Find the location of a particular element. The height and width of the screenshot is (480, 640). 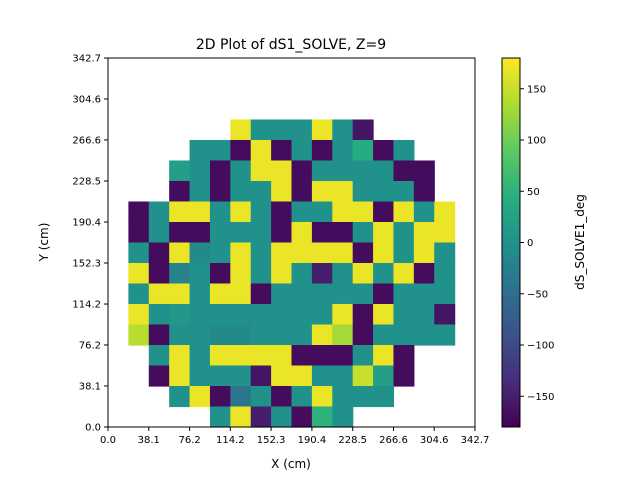

y-tick-label: 266.6 is located at coordinates (86, 140).